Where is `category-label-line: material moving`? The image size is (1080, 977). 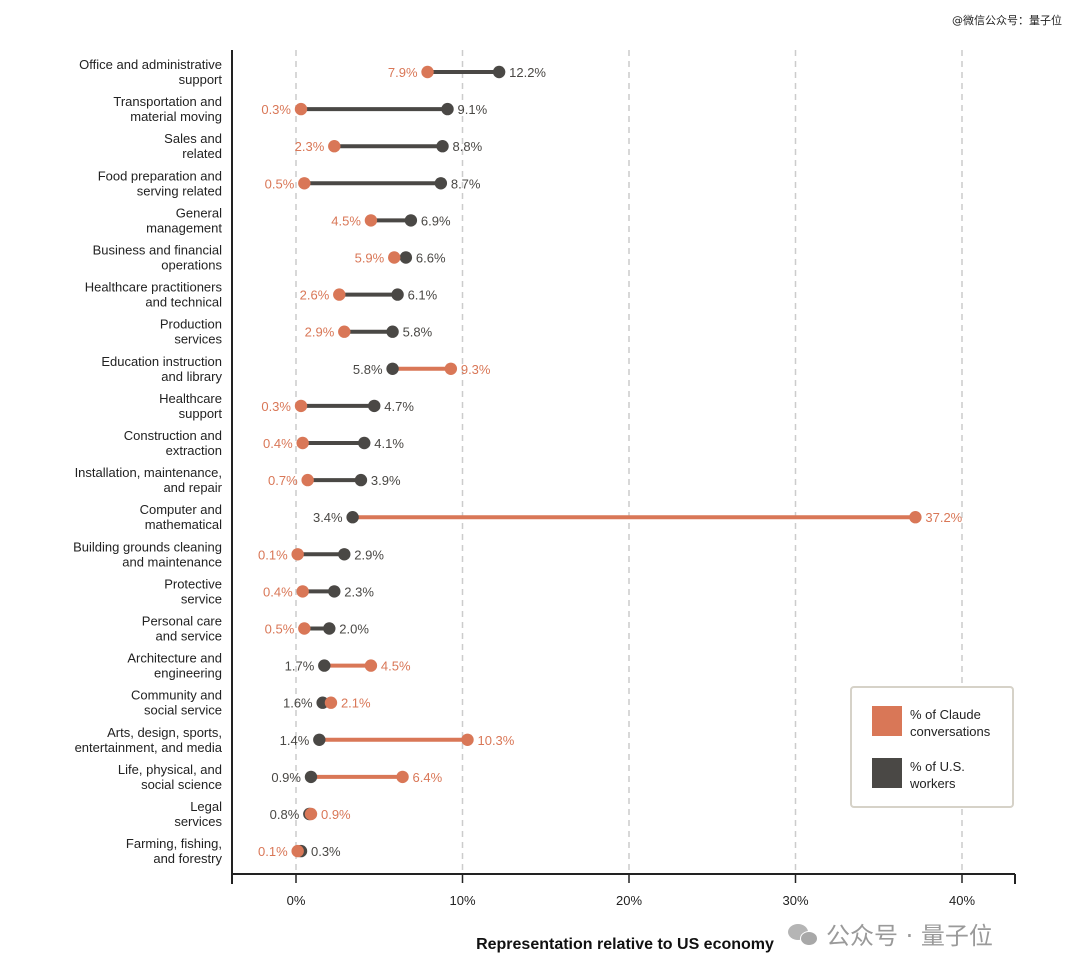
category-label-line: material moving is located at coordinates (176, 116).